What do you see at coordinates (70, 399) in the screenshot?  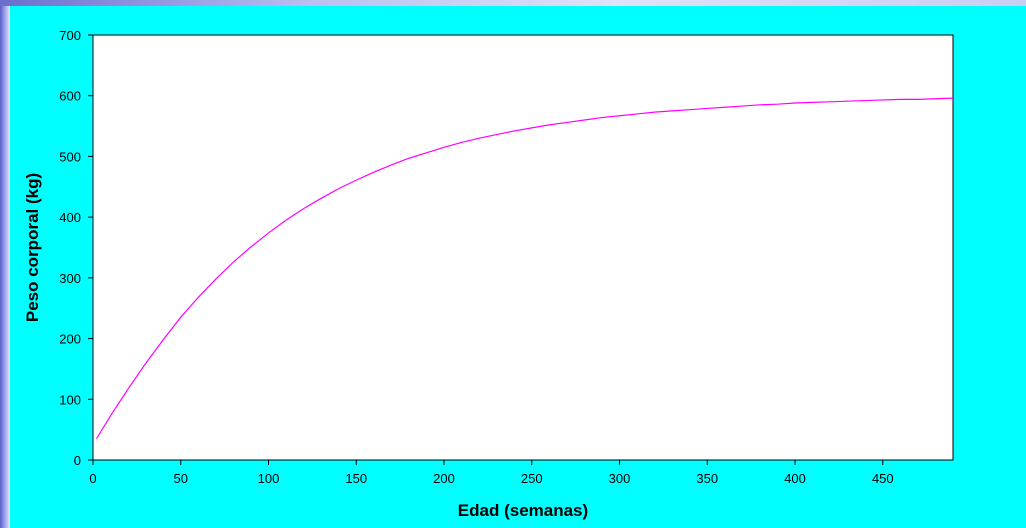 I see `y-tick-label: 100` at bounding box center [70, 399].